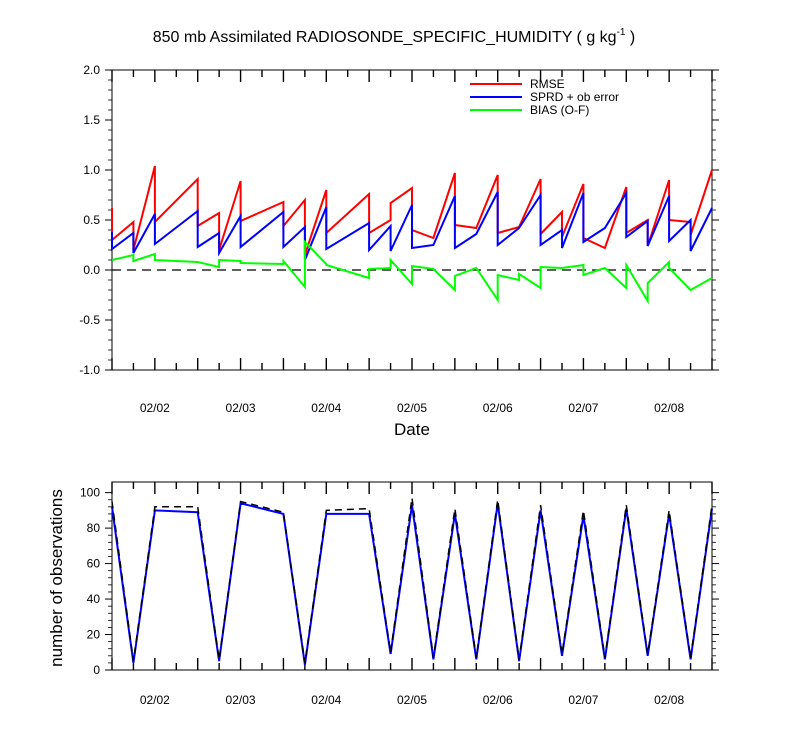 This screenshot has width=800, height=750. What do you see at coordinates (96, 670) in the screenshot?
I see `y-tick-label: 0` at bounding box center [96, 670].